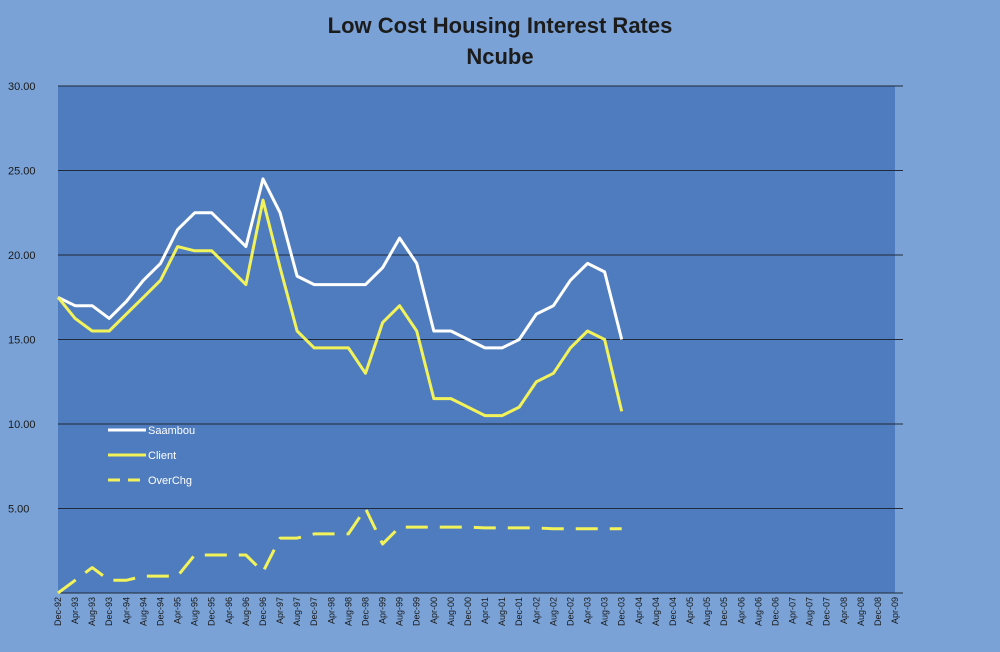 The image size is (1000, 652). What do you see at coordinates (212, 611) in the screenshot?
I see `x-tick-label: Dec-95` at bounding box center [212, 611].